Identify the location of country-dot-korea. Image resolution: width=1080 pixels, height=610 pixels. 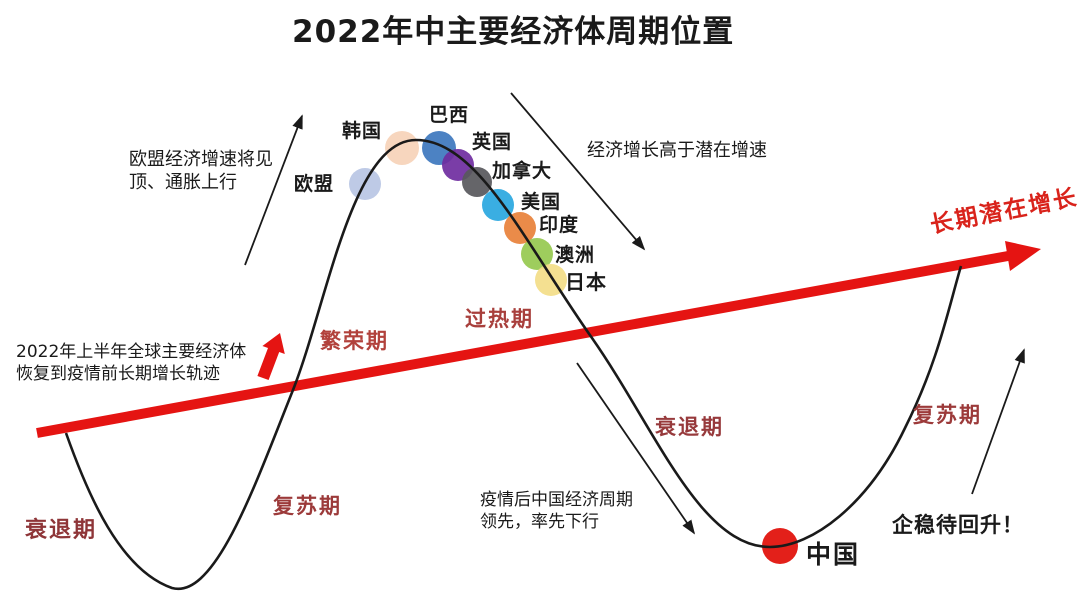
(402, 148).